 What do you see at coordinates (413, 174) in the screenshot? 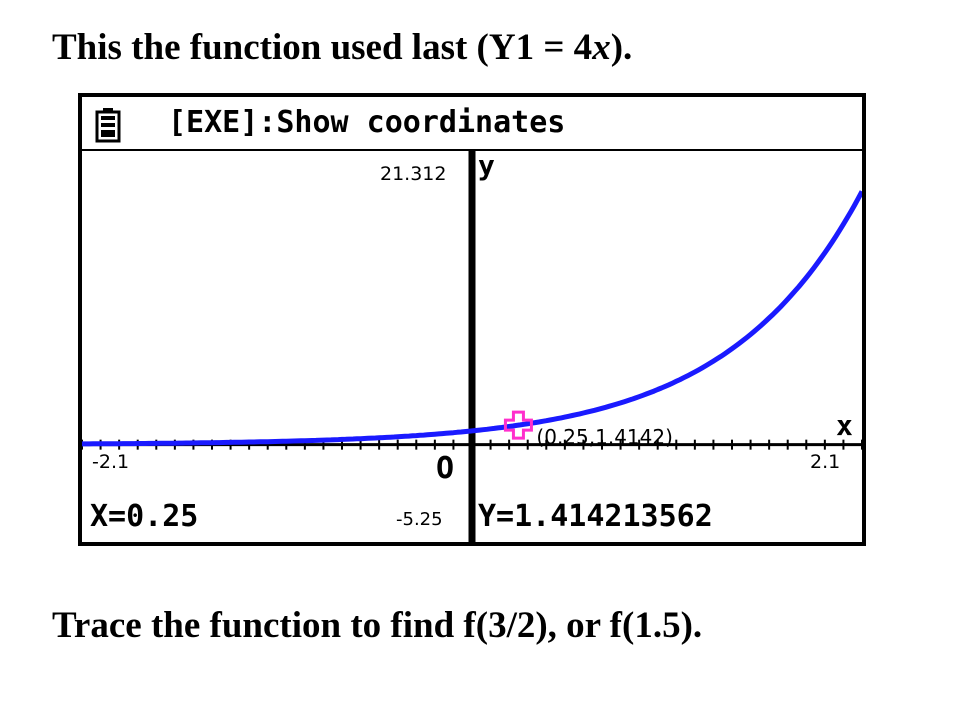
I see `y-max-label: 21.312` at bounding box center [413, 174].